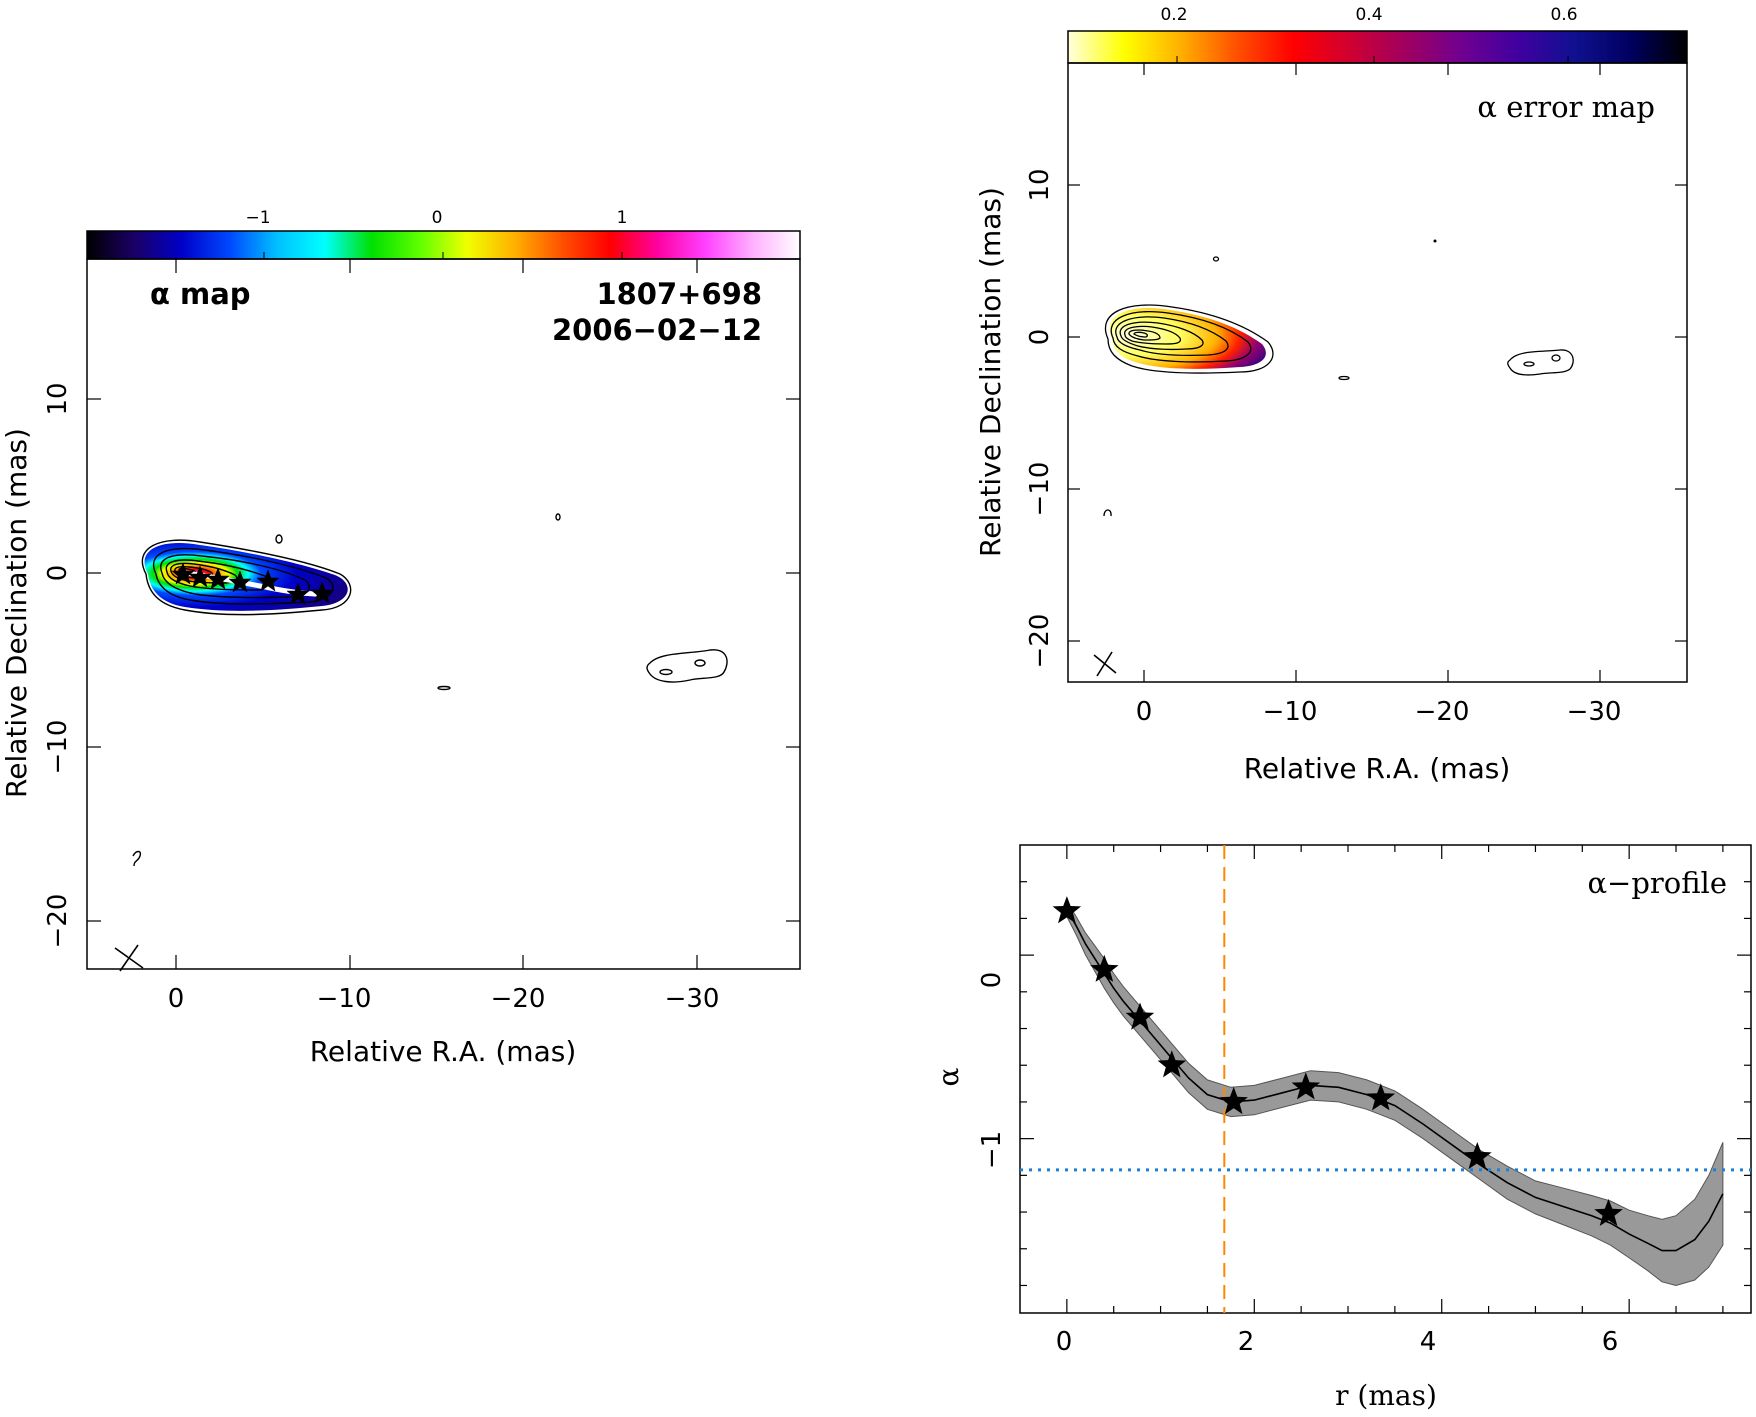 The width and height of the screenshot is (1756, 1417). I want to click on error-x-tick-label: −20, so click(1442, 712).